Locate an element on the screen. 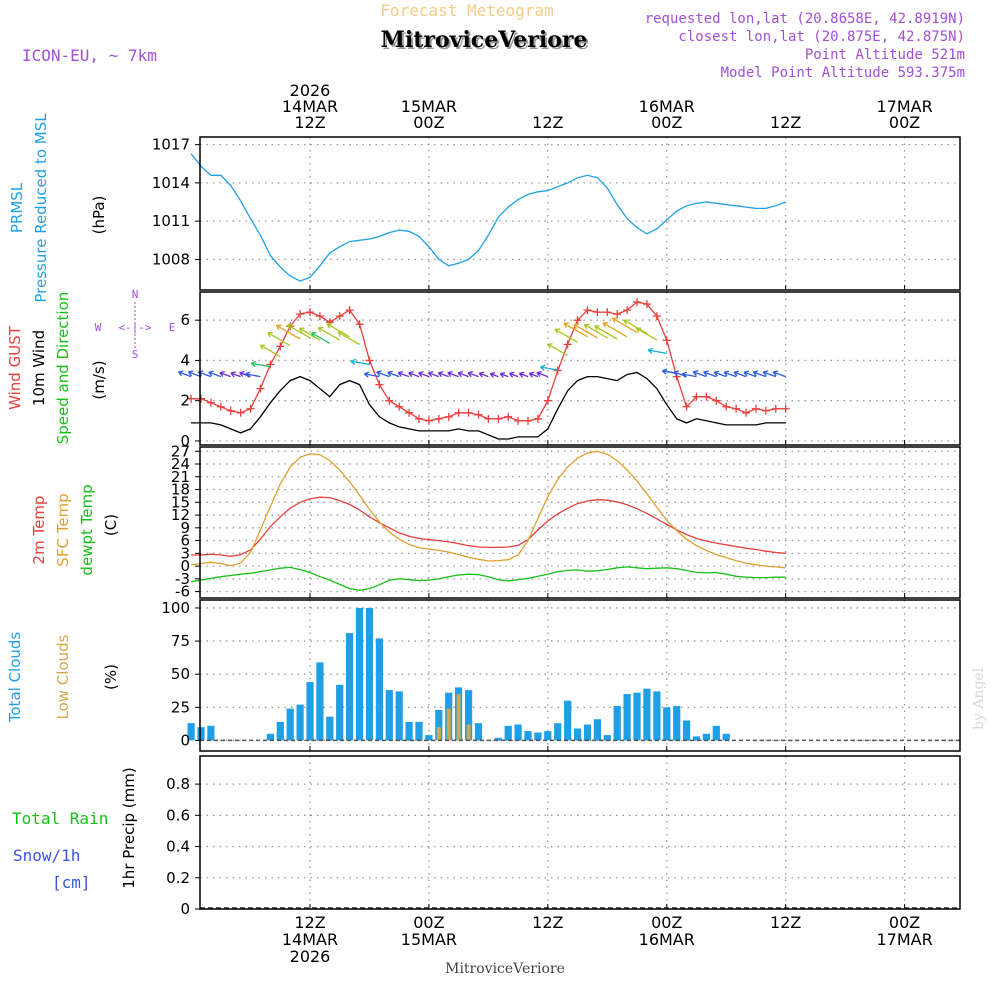 This screenshot has height=1000, width=1000. info-line-3: Point Altitude 521m is located at coordinates (885, 55).